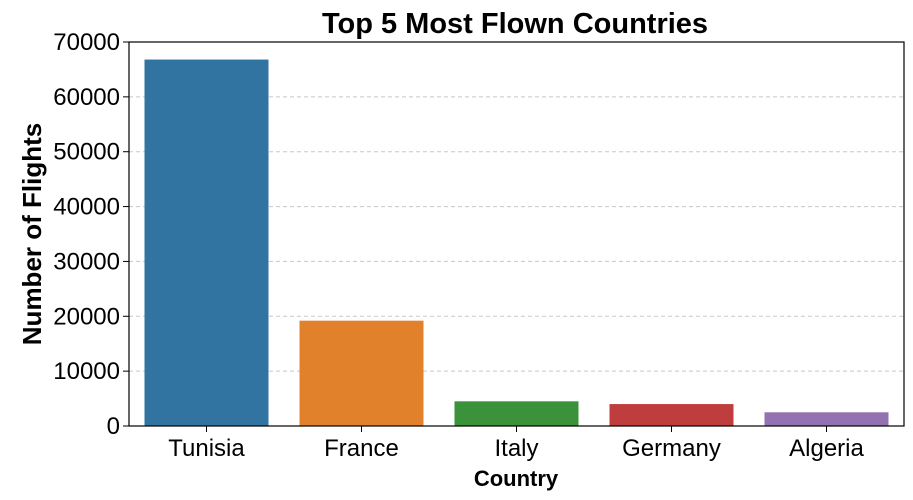 The height and width of the screenshot is (500, 913). I want to click on x-tick-label: Algeria, so click(826, 448).